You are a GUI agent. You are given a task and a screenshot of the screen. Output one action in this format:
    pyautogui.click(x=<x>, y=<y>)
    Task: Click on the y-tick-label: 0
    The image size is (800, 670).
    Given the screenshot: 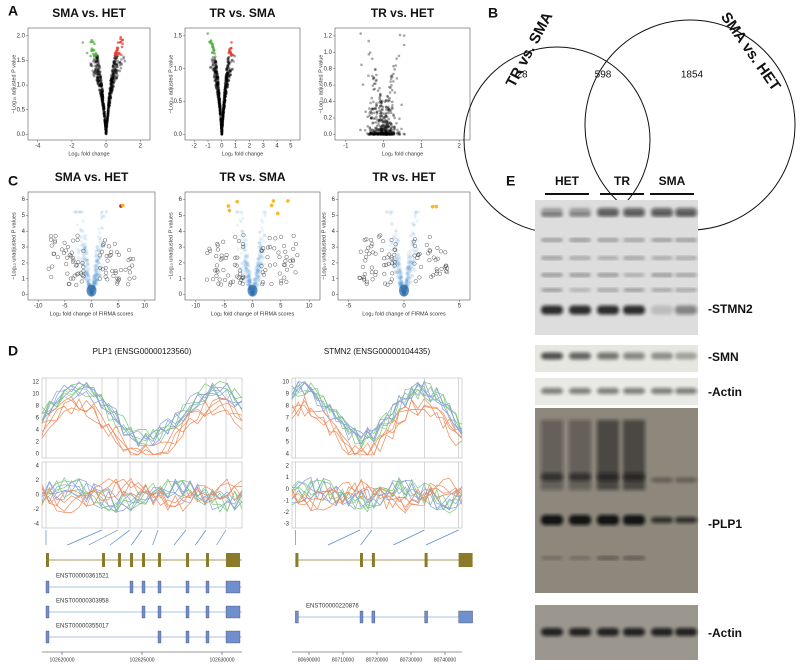 What is the action you would take?
    pyautogui.click(x=38, y=455)
    